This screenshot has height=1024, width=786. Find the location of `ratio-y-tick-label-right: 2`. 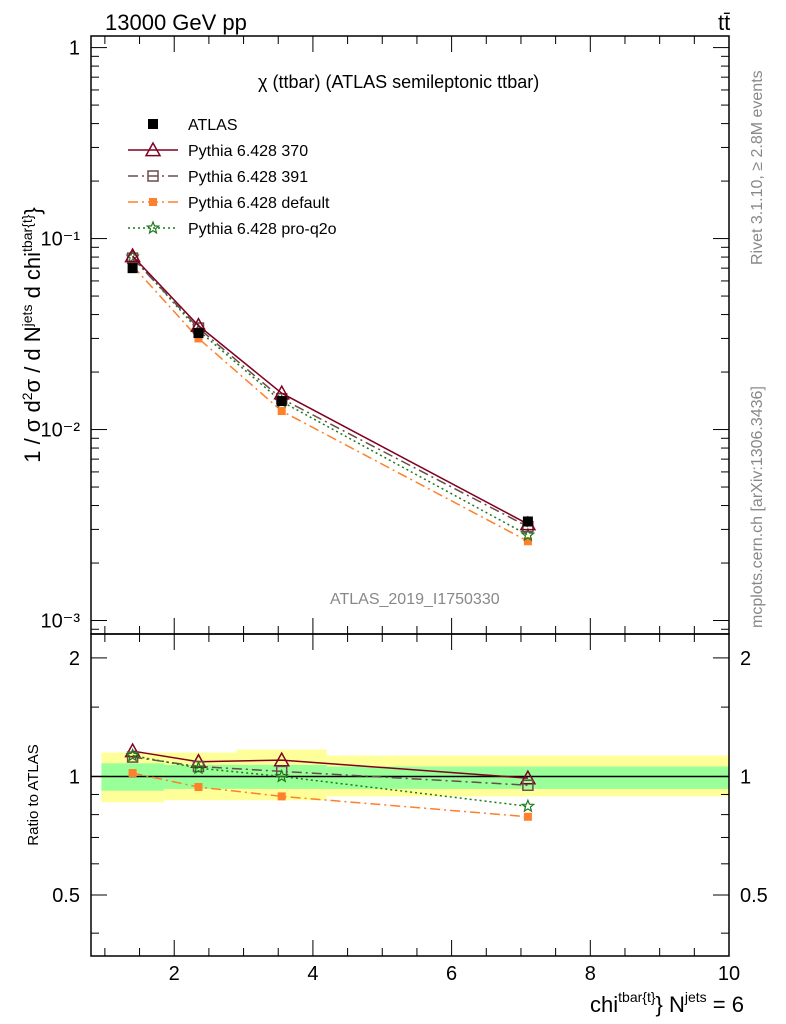

ratio-y-tick-label-right: 2 is located at coordinates (745, 659).